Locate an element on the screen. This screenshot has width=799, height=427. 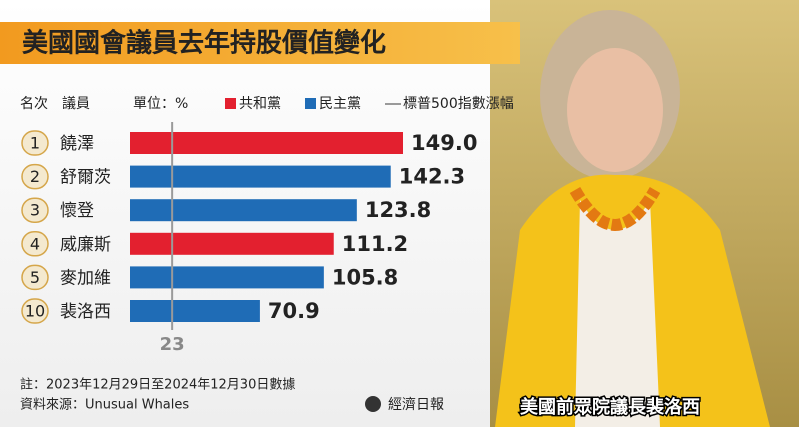
rank-header: 名次 is located at coordinates (34, 104).